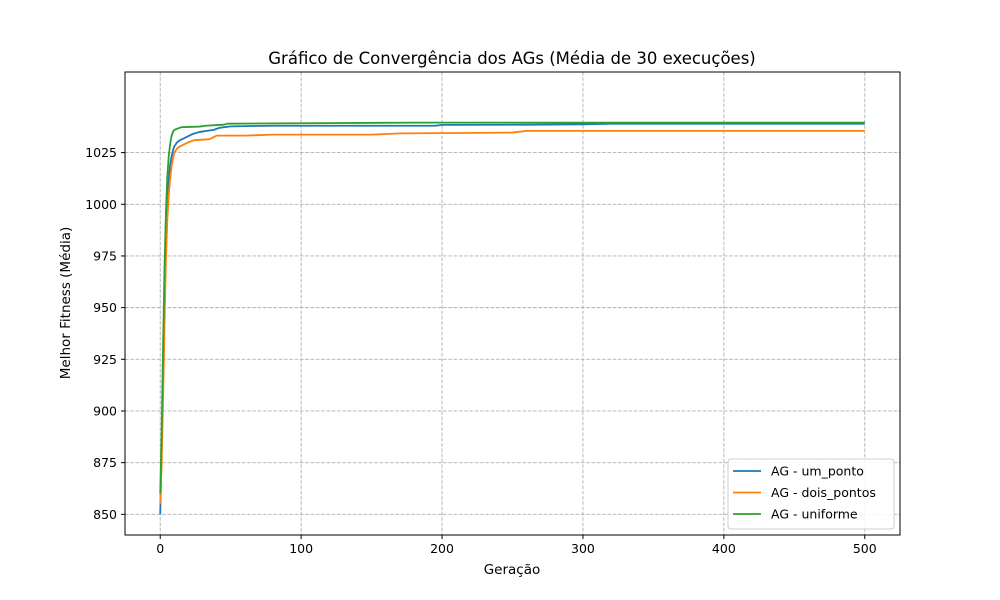  What do you see at coordinates (442, 548) in the screenshot?
I see `x-tick-label: 200` at bounding box center [442, 548].